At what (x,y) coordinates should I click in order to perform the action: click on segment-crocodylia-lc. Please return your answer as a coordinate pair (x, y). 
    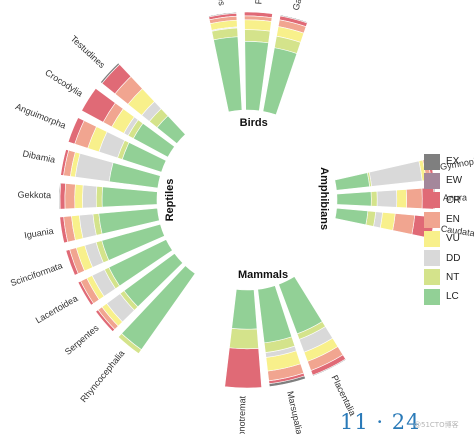
    Looking at the image, I should click on (153, 140).